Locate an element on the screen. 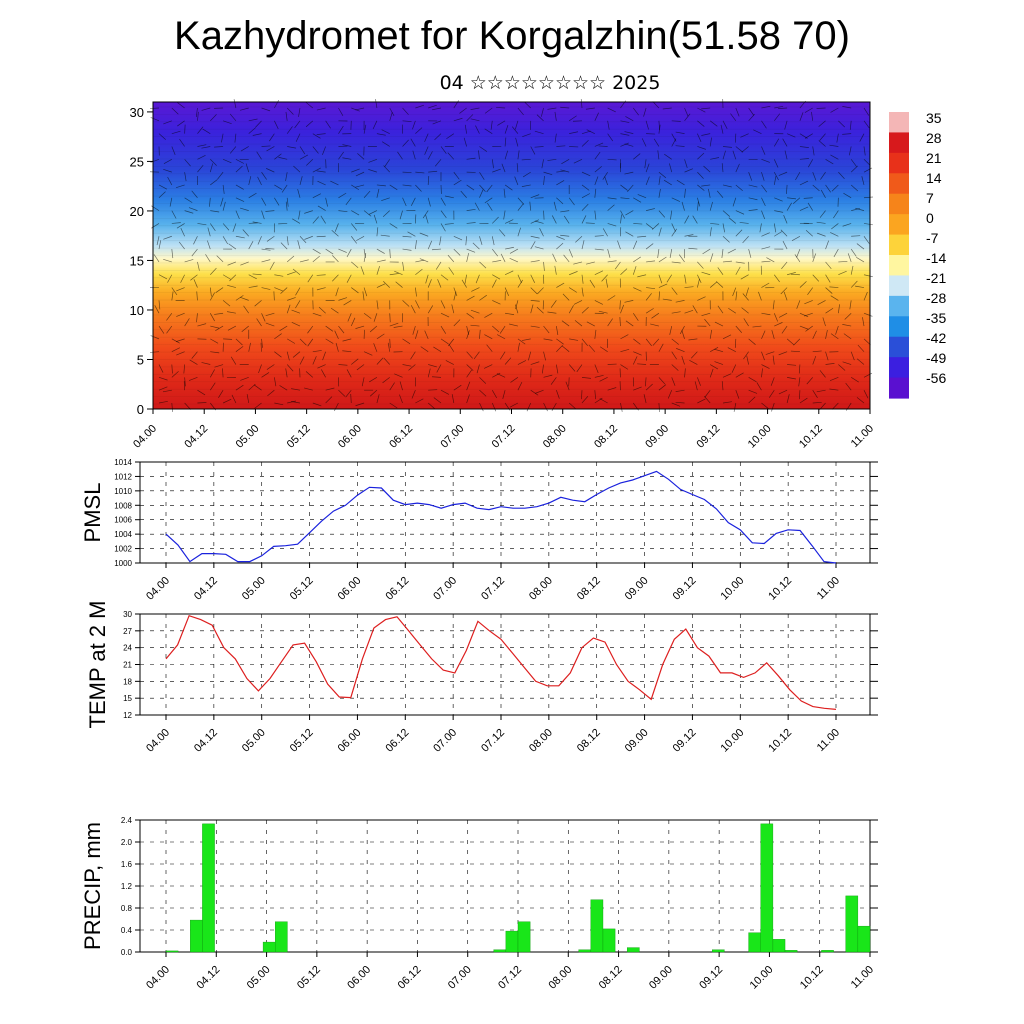 This screenshot has width=1024, height=1024. precip-bar is located at coordinates (767, 888).